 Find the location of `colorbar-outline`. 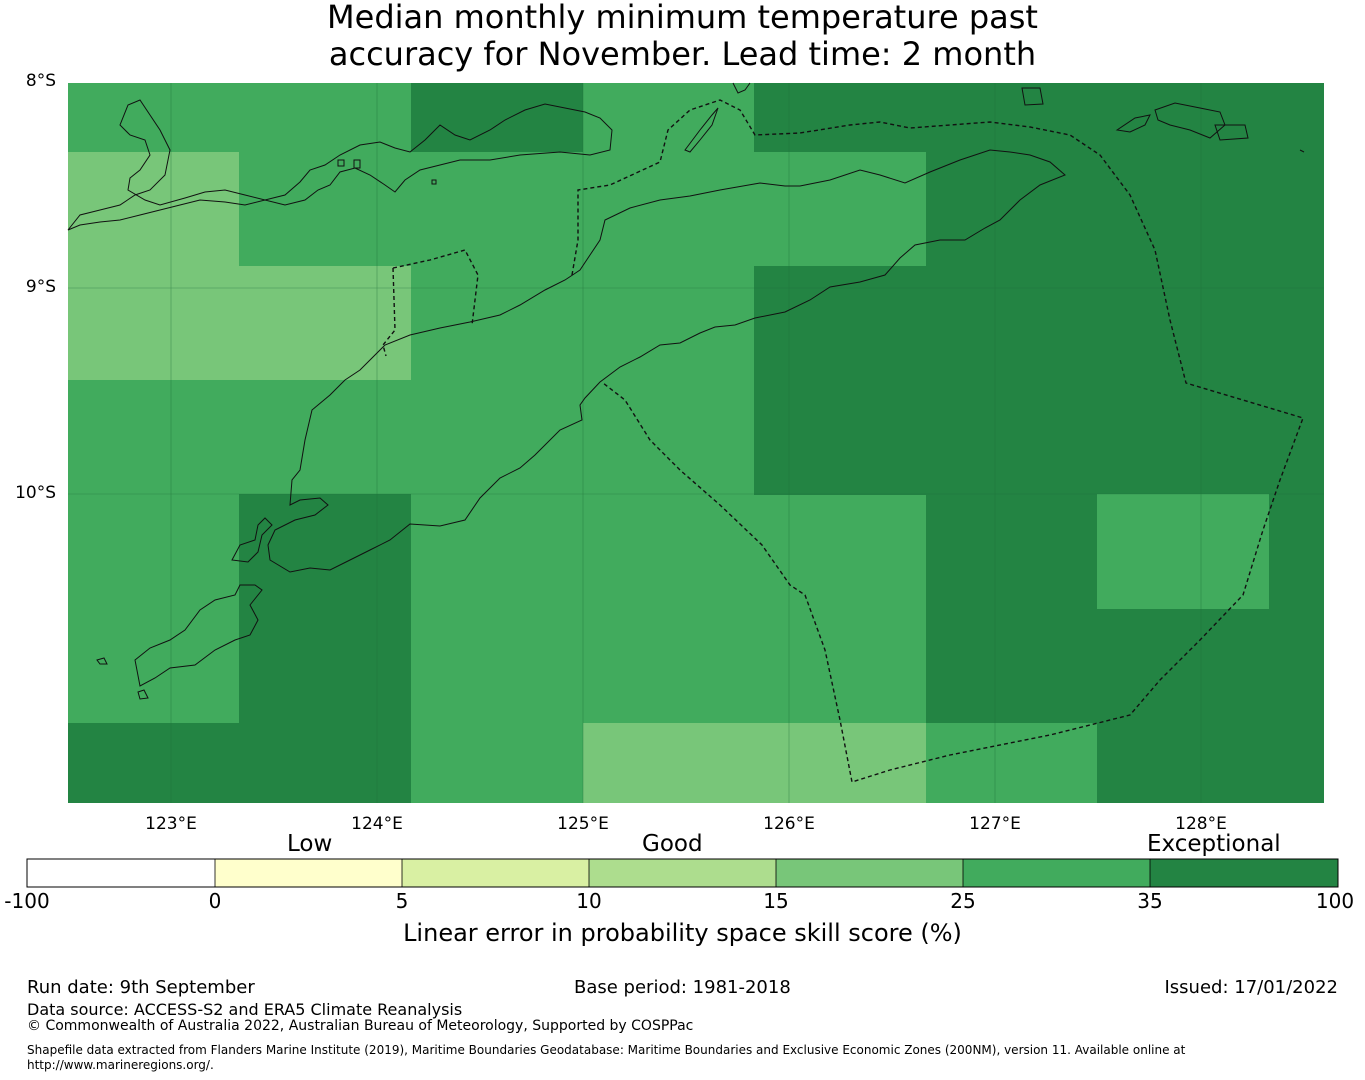

colorbar-outline is located at coordinates (682, 873).